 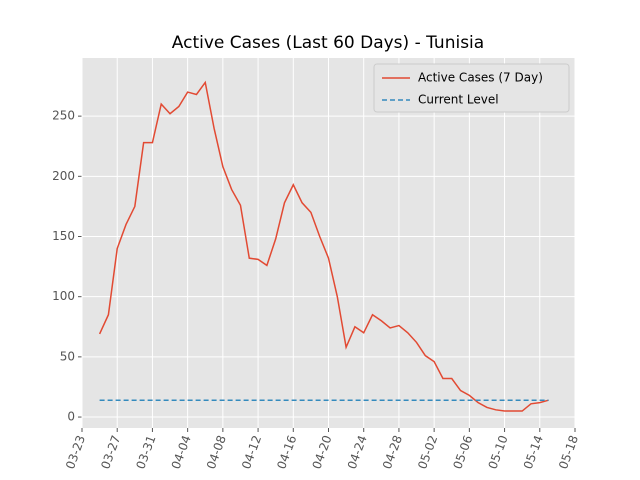 I want to click on x-tick-label: 04-08, so click(x=216, y=452).